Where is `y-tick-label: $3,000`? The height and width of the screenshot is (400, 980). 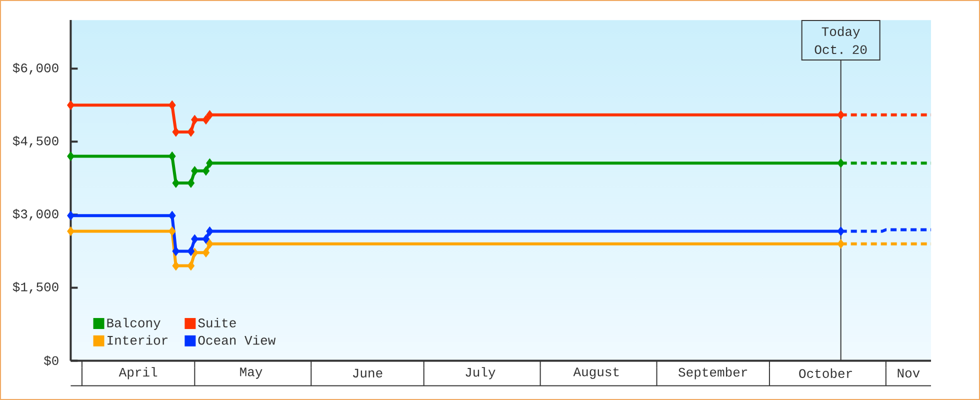 y-tick-label: $3,000 is located at coordinates (35, 214).